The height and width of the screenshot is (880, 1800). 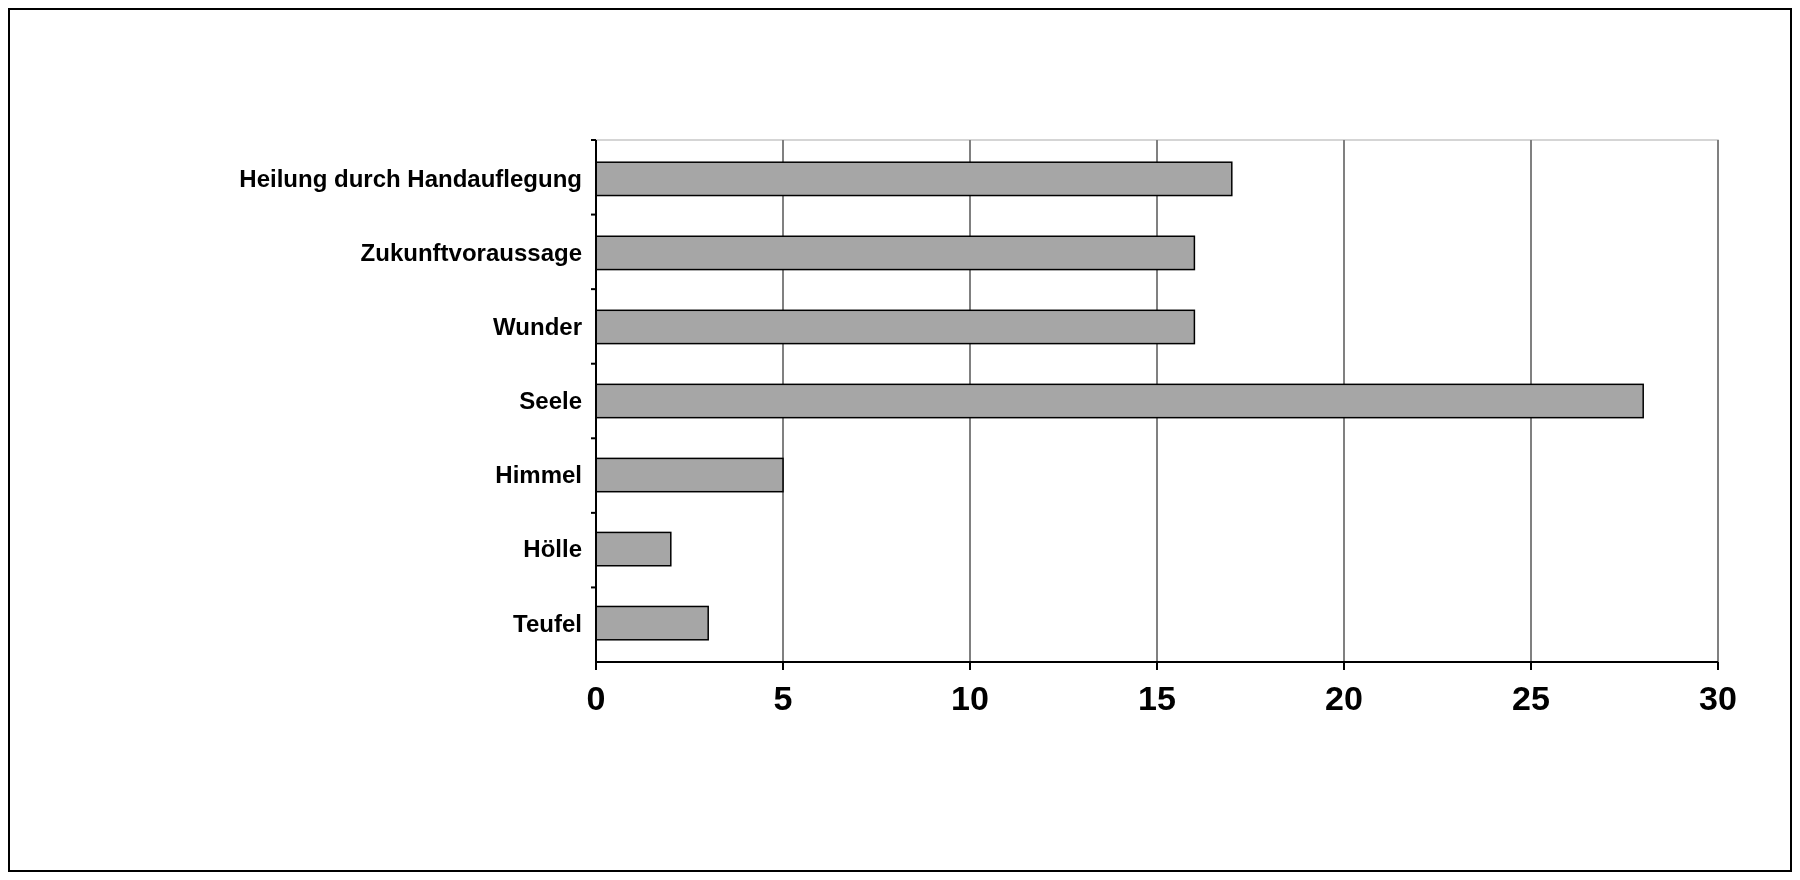 What do you see at coordinates (1531, 698) in the screenshot?
I see `x-tick-label: 25` at bounding box center [1531, 698].